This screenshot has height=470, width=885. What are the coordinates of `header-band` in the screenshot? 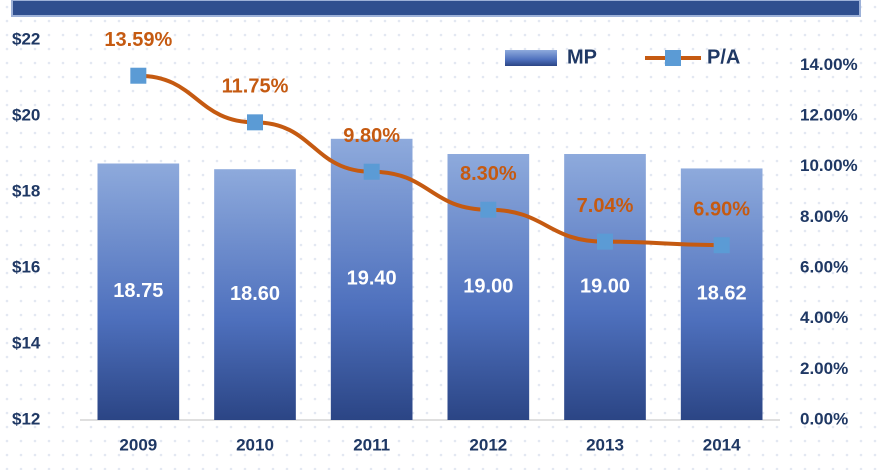 It's located at (436, 8).